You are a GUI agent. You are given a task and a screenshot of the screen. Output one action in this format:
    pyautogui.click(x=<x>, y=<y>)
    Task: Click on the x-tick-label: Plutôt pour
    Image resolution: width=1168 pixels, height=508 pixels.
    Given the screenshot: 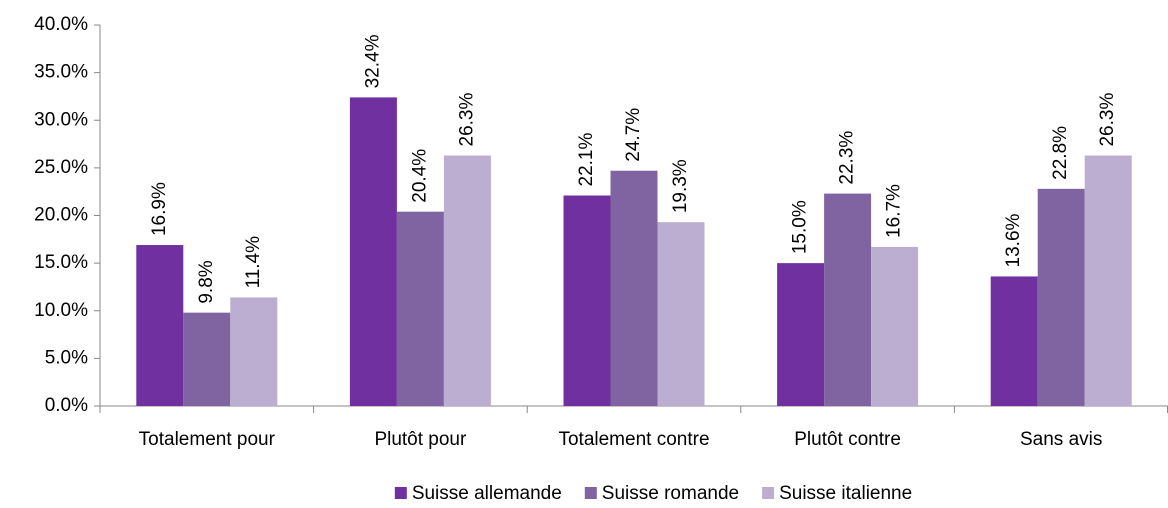 What is the action you would take?
    pyautogui.click(x=420, y=439)
    